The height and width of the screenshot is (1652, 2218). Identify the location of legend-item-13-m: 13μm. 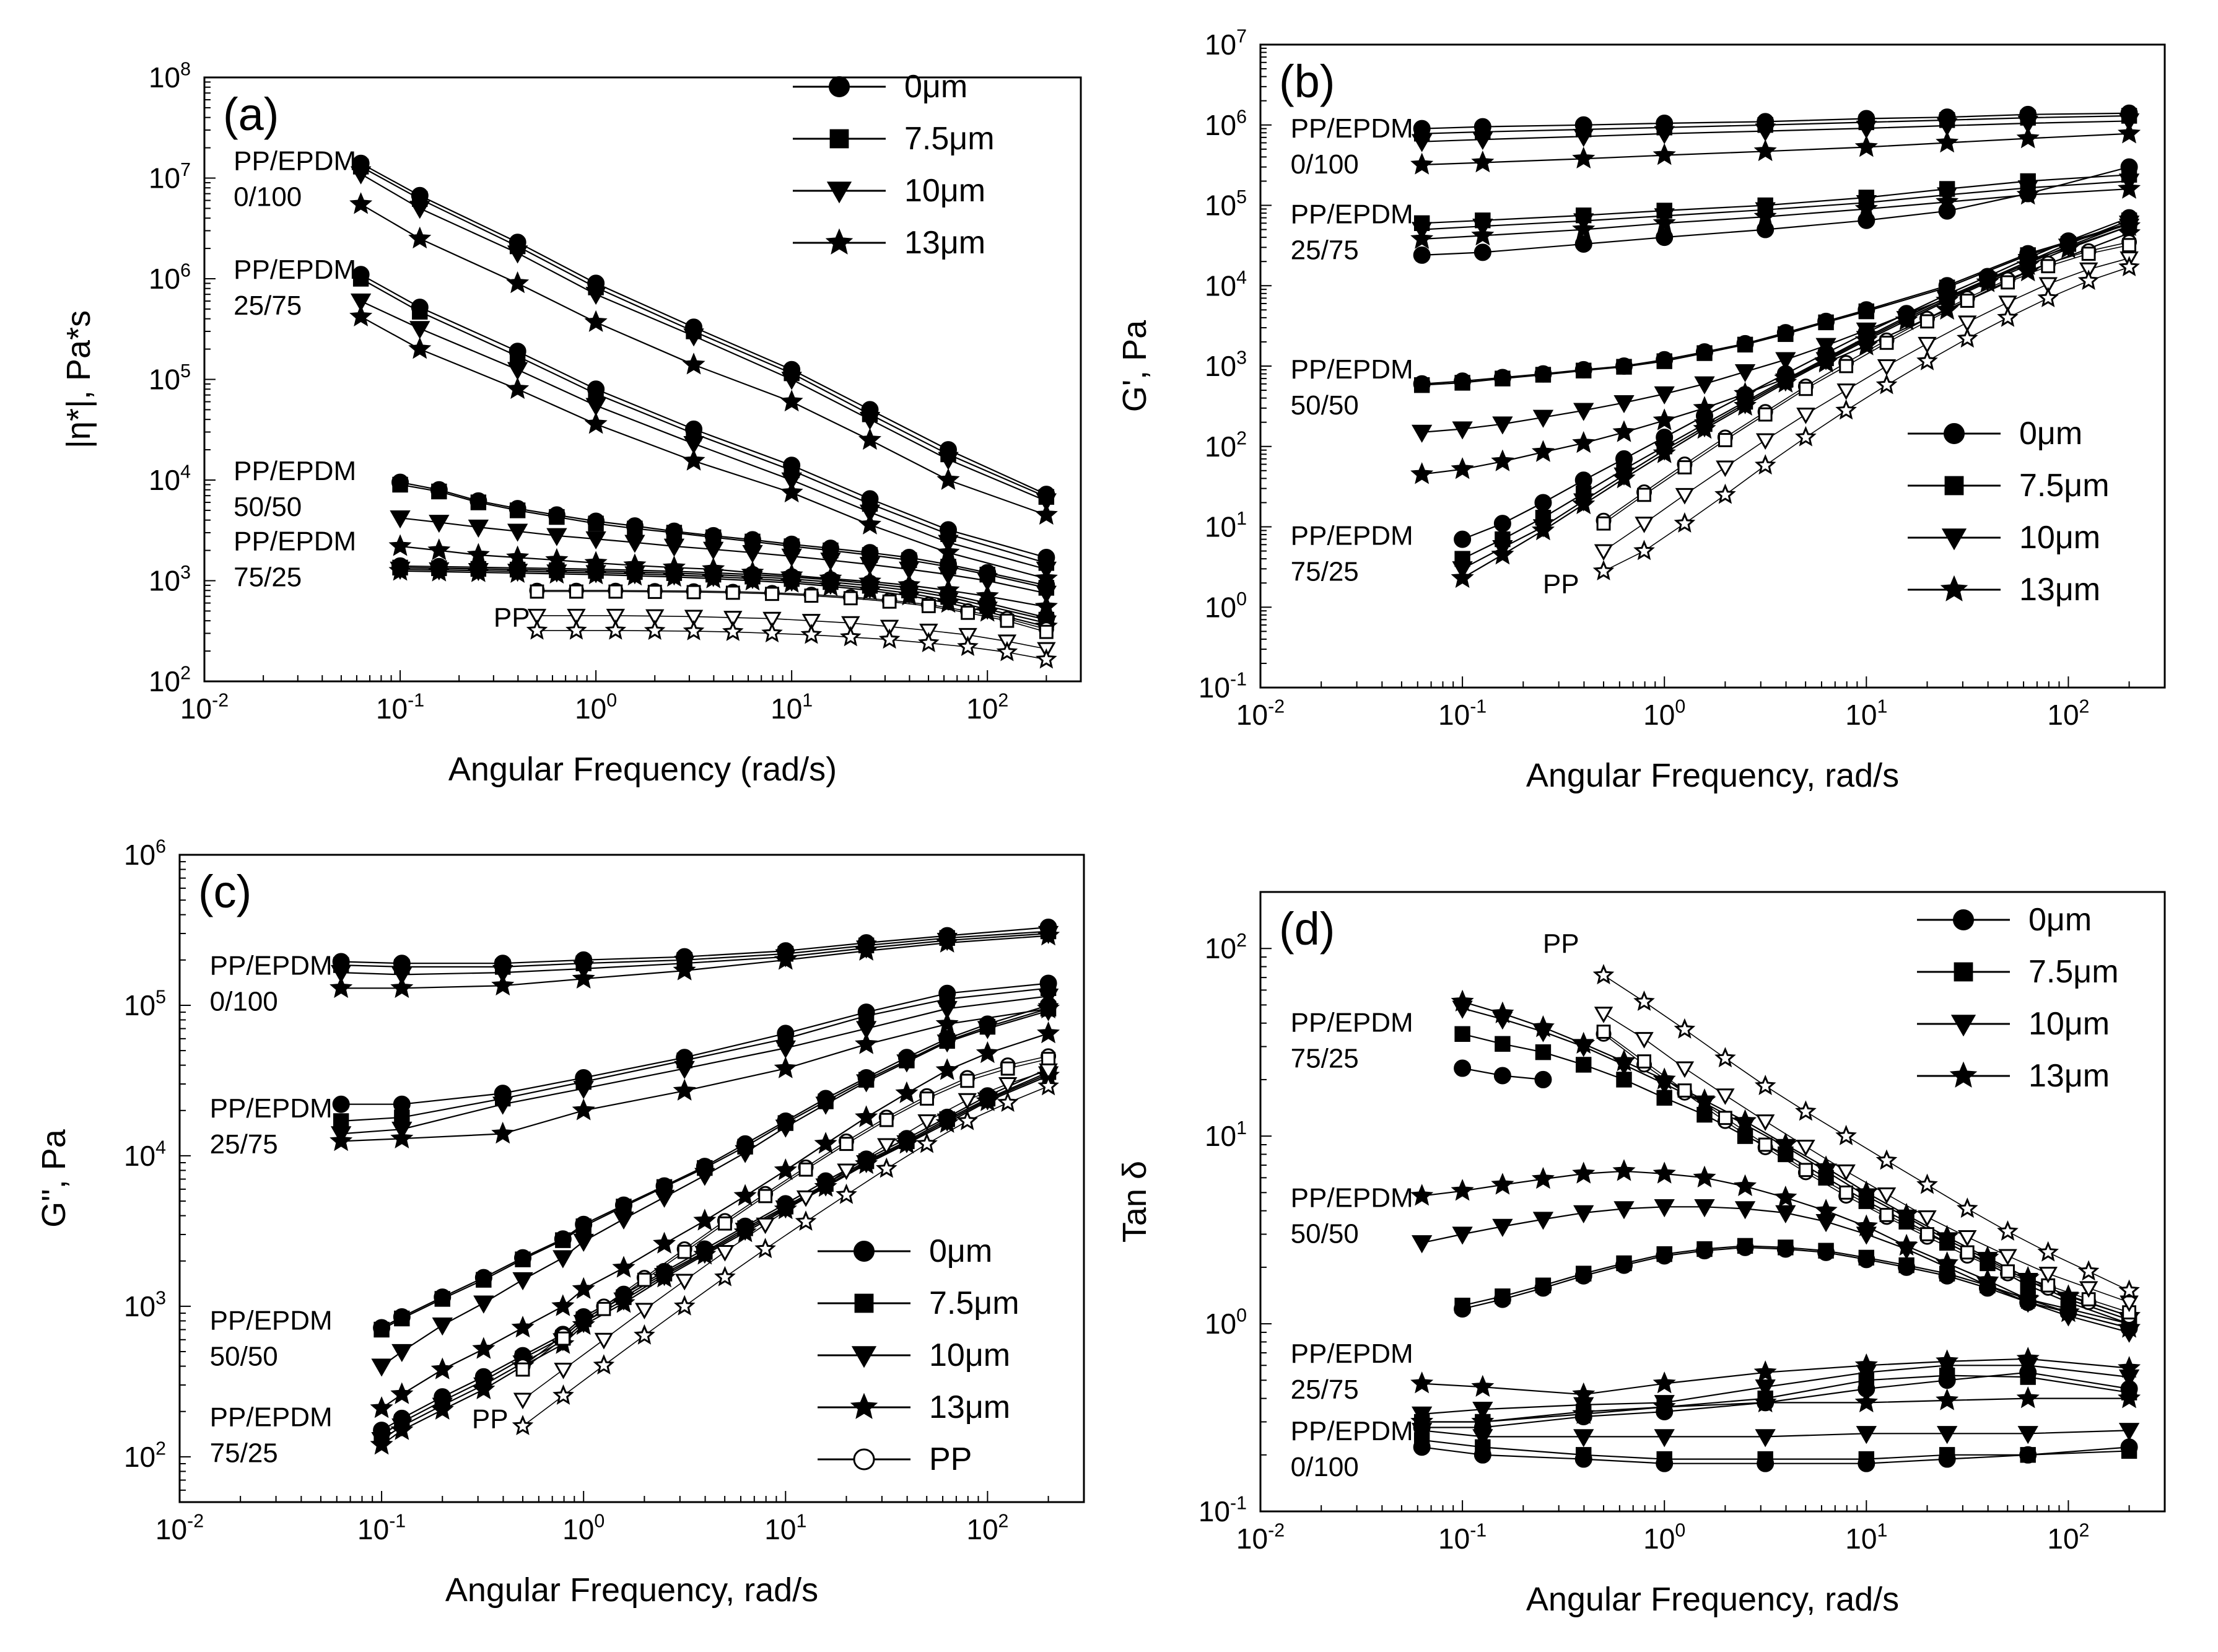
(889, 243).